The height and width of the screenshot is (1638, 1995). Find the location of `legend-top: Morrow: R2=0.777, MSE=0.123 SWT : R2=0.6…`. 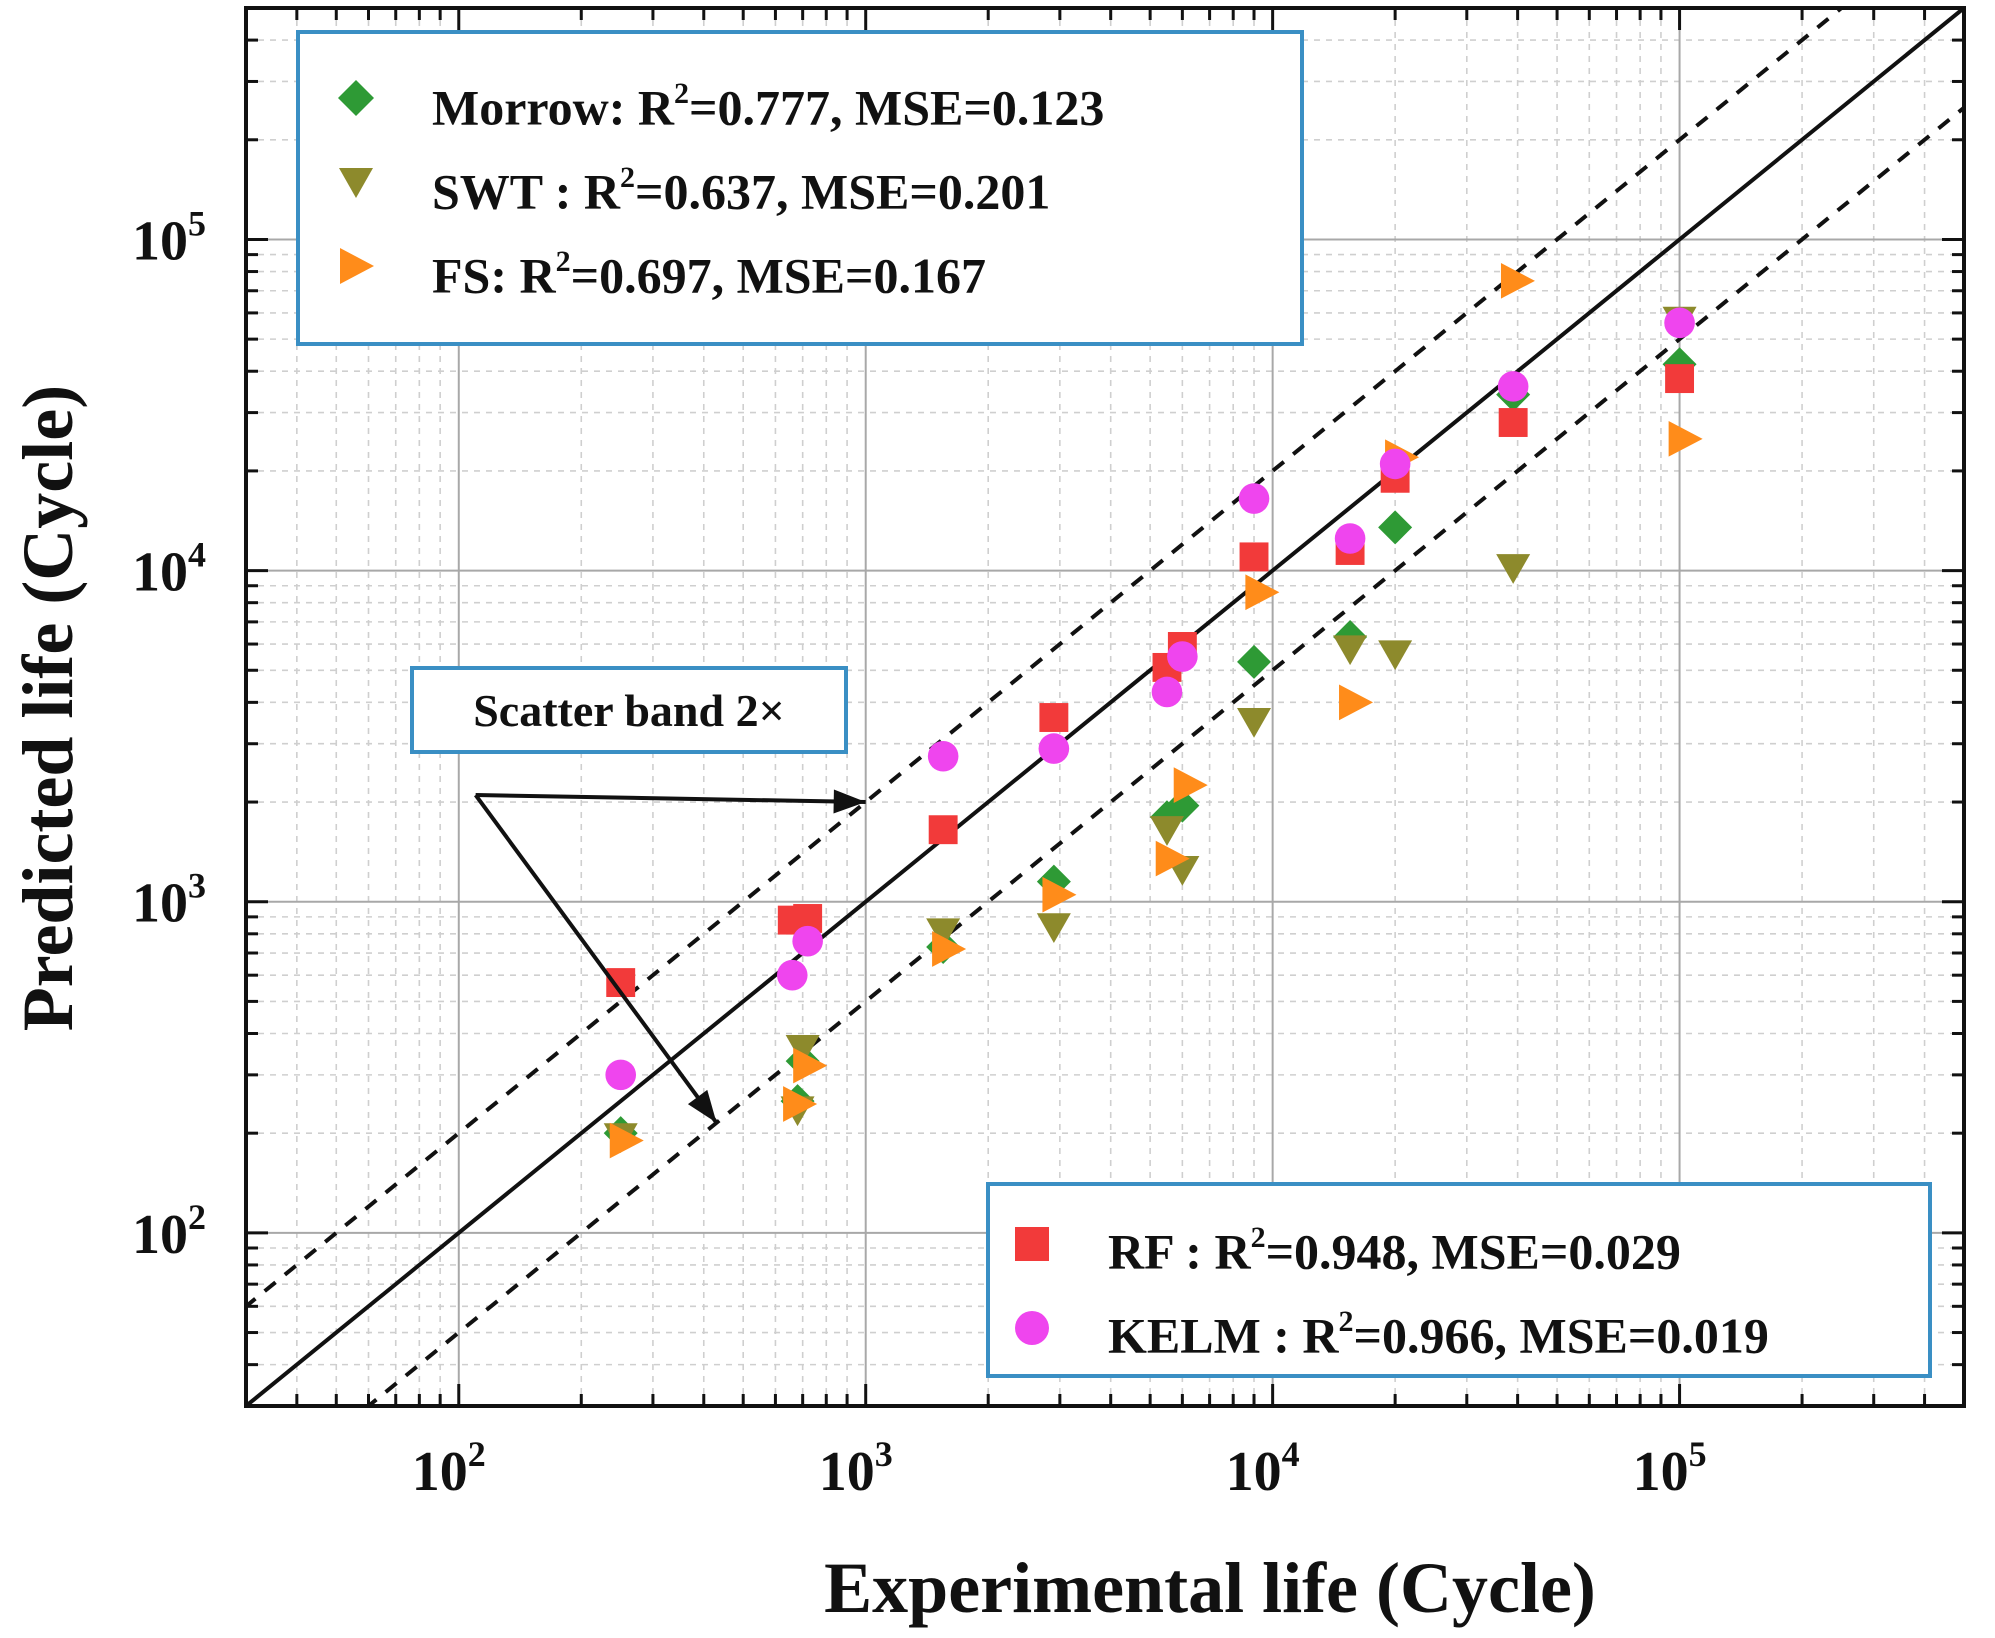

legend-top: Morrow: R2=0.777, MSE=0.123 SWT : R2=0.6… is located at coordinates (800, 188).